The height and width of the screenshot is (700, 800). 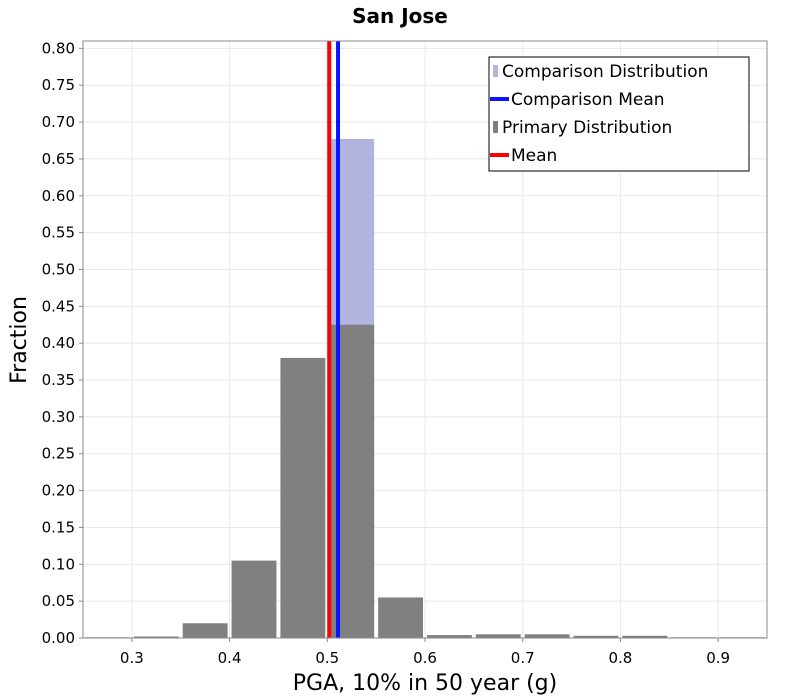 I want to click on x-tick-label-2: 0.5, so click(x=327, y=658).